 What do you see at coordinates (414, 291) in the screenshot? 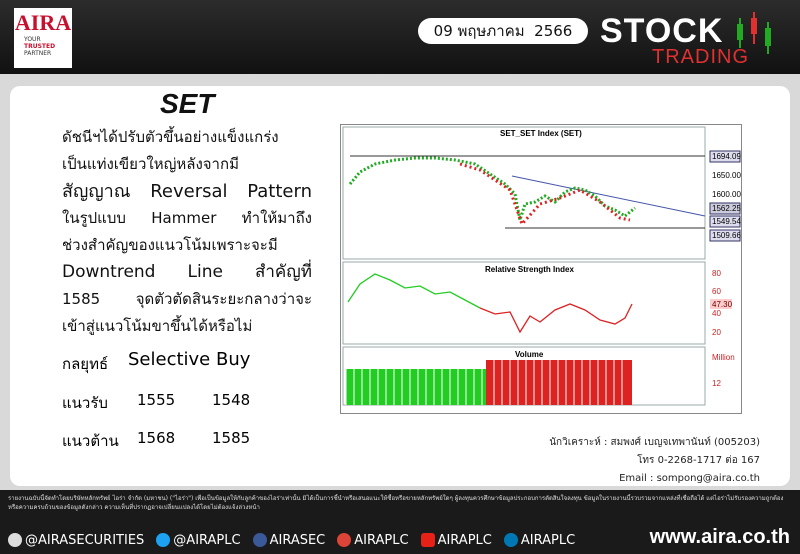
I see `rsi-line-up` at bounding box center [414, 291].